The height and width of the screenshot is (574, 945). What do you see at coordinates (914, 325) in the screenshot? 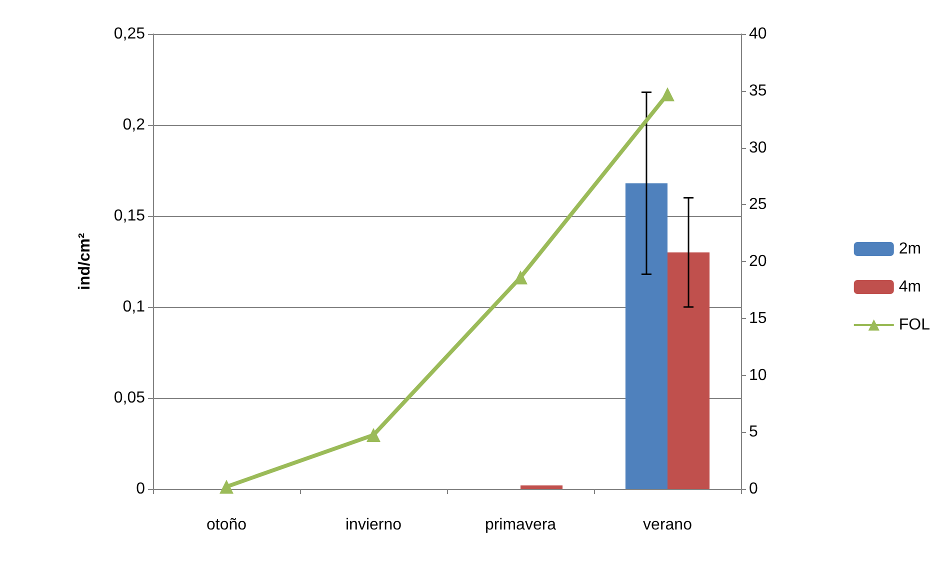
I see `legend-label: FOL` at bounding box center [914, 325].